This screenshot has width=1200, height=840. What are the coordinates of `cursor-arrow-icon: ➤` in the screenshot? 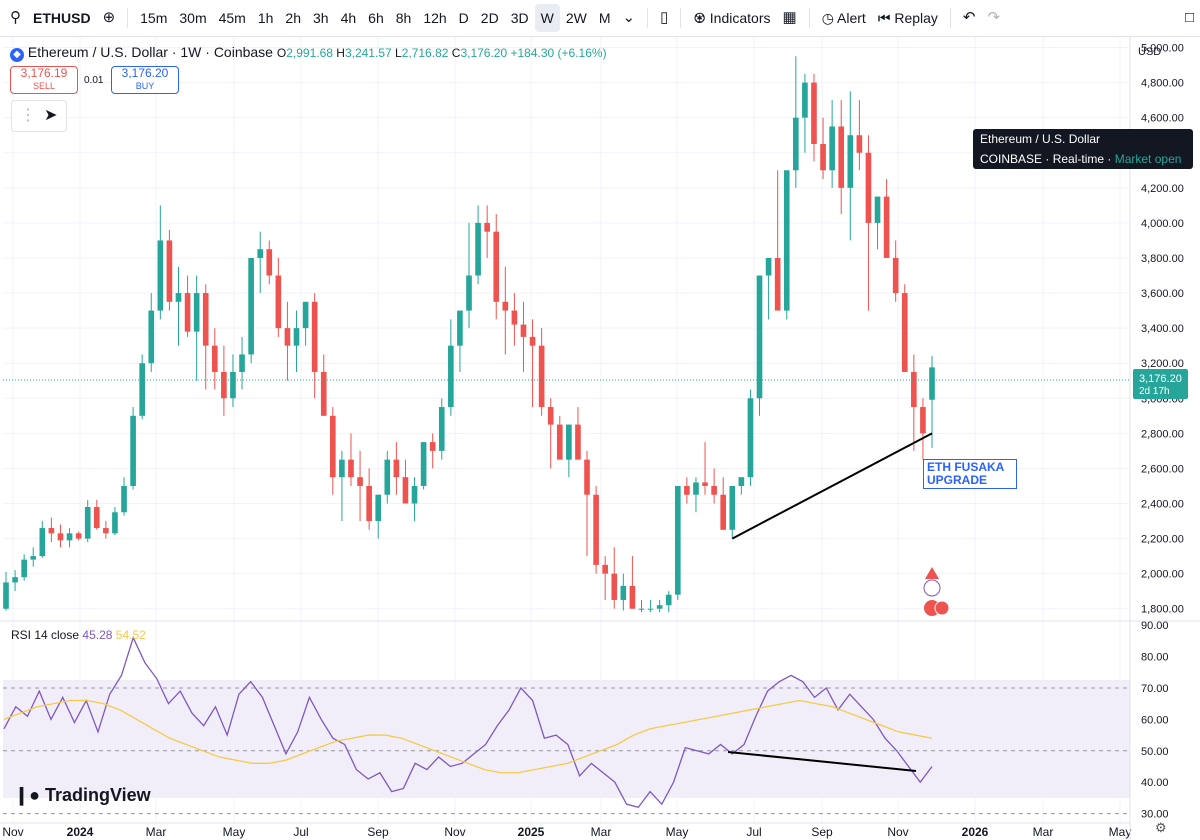 It's located at (51, 115).